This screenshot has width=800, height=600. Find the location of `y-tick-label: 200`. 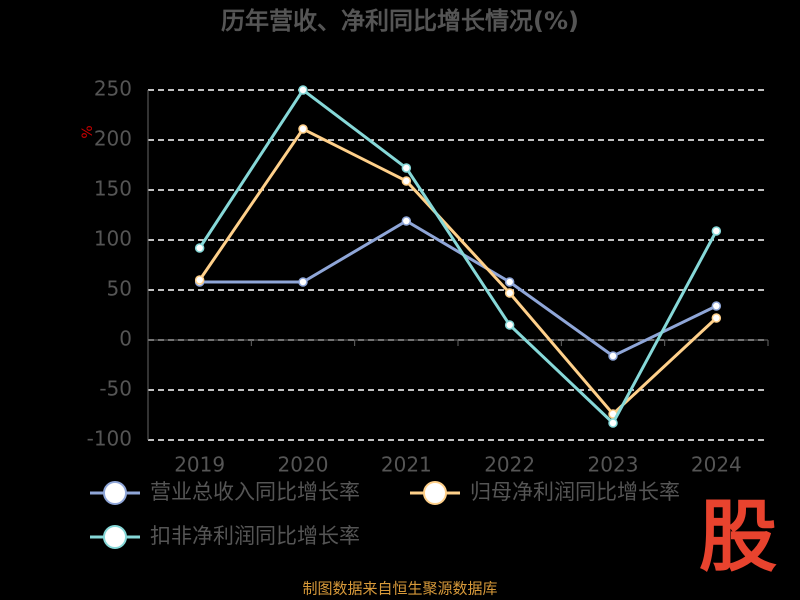

y-tick-label: 200 is located at coordinates (113, 139).